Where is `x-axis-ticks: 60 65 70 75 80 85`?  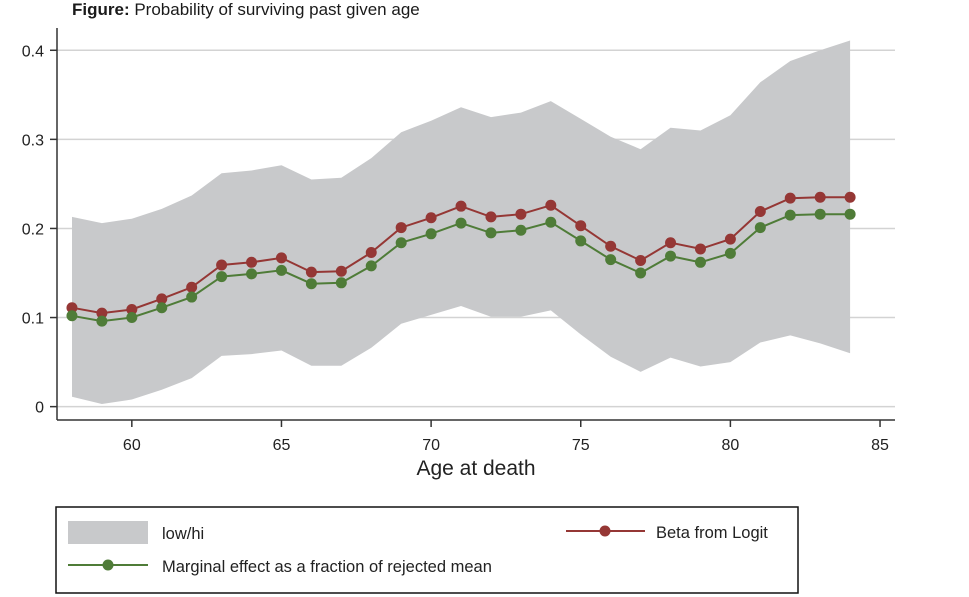 x-axis-ticks: 60 65 70 75 80 85 is located at coordinates (506, 437).